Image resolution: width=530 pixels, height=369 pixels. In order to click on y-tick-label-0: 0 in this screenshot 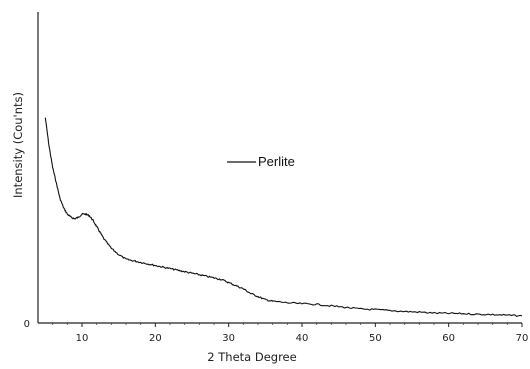, I will do `click(27, 324)`.